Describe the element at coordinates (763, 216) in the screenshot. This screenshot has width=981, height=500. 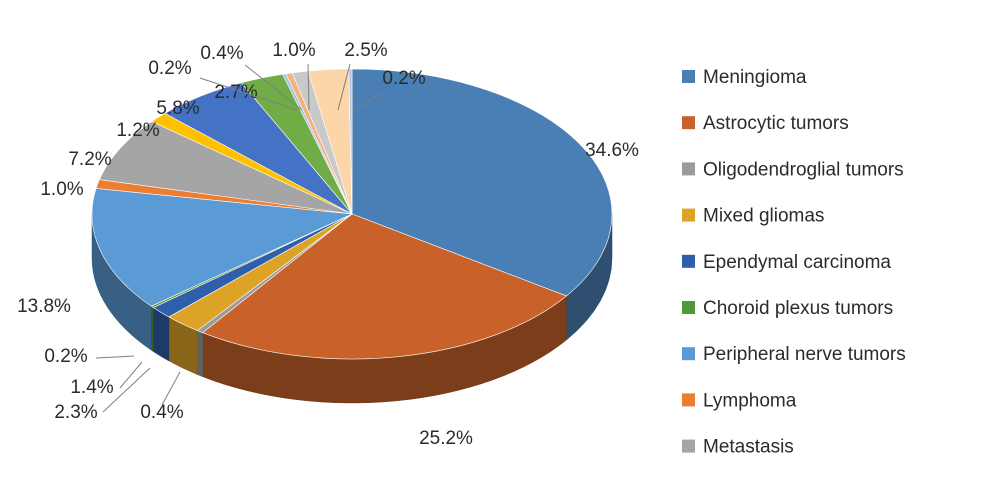
I see `legend-label: Mixed gliomas` at that location.